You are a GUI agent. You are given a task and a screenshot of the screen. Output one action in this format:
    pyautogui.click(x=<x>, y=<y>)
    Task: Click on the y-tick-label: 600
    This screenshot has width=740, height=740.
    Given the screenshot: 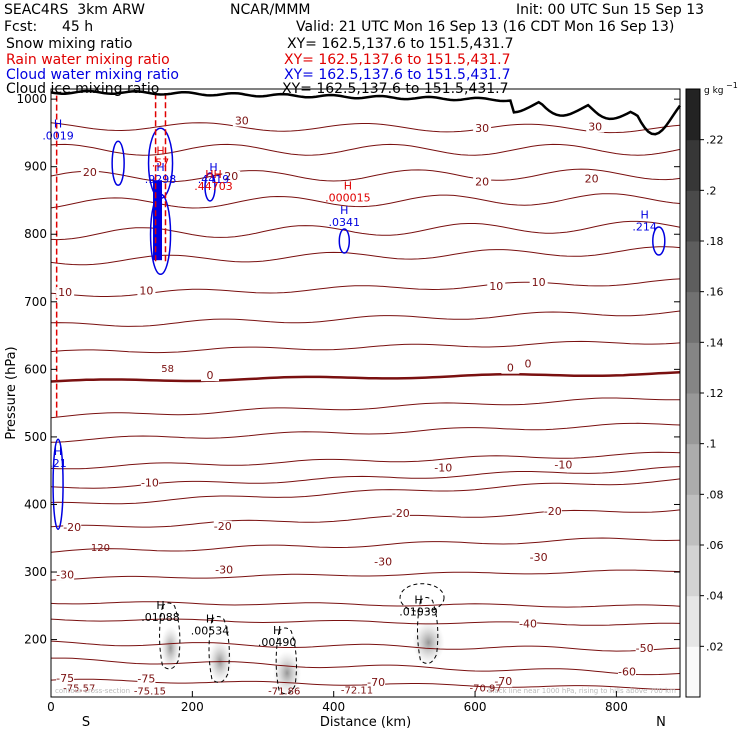 What is the action you would take?
    pyautogui.click(x=35, y=369)
    